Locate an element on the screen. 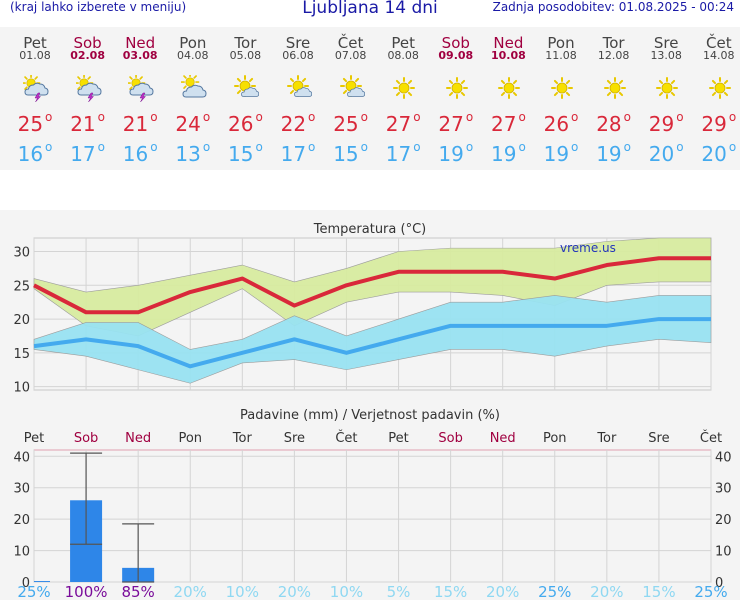  day-date: 01.08 is located at coordinates (35, 55).